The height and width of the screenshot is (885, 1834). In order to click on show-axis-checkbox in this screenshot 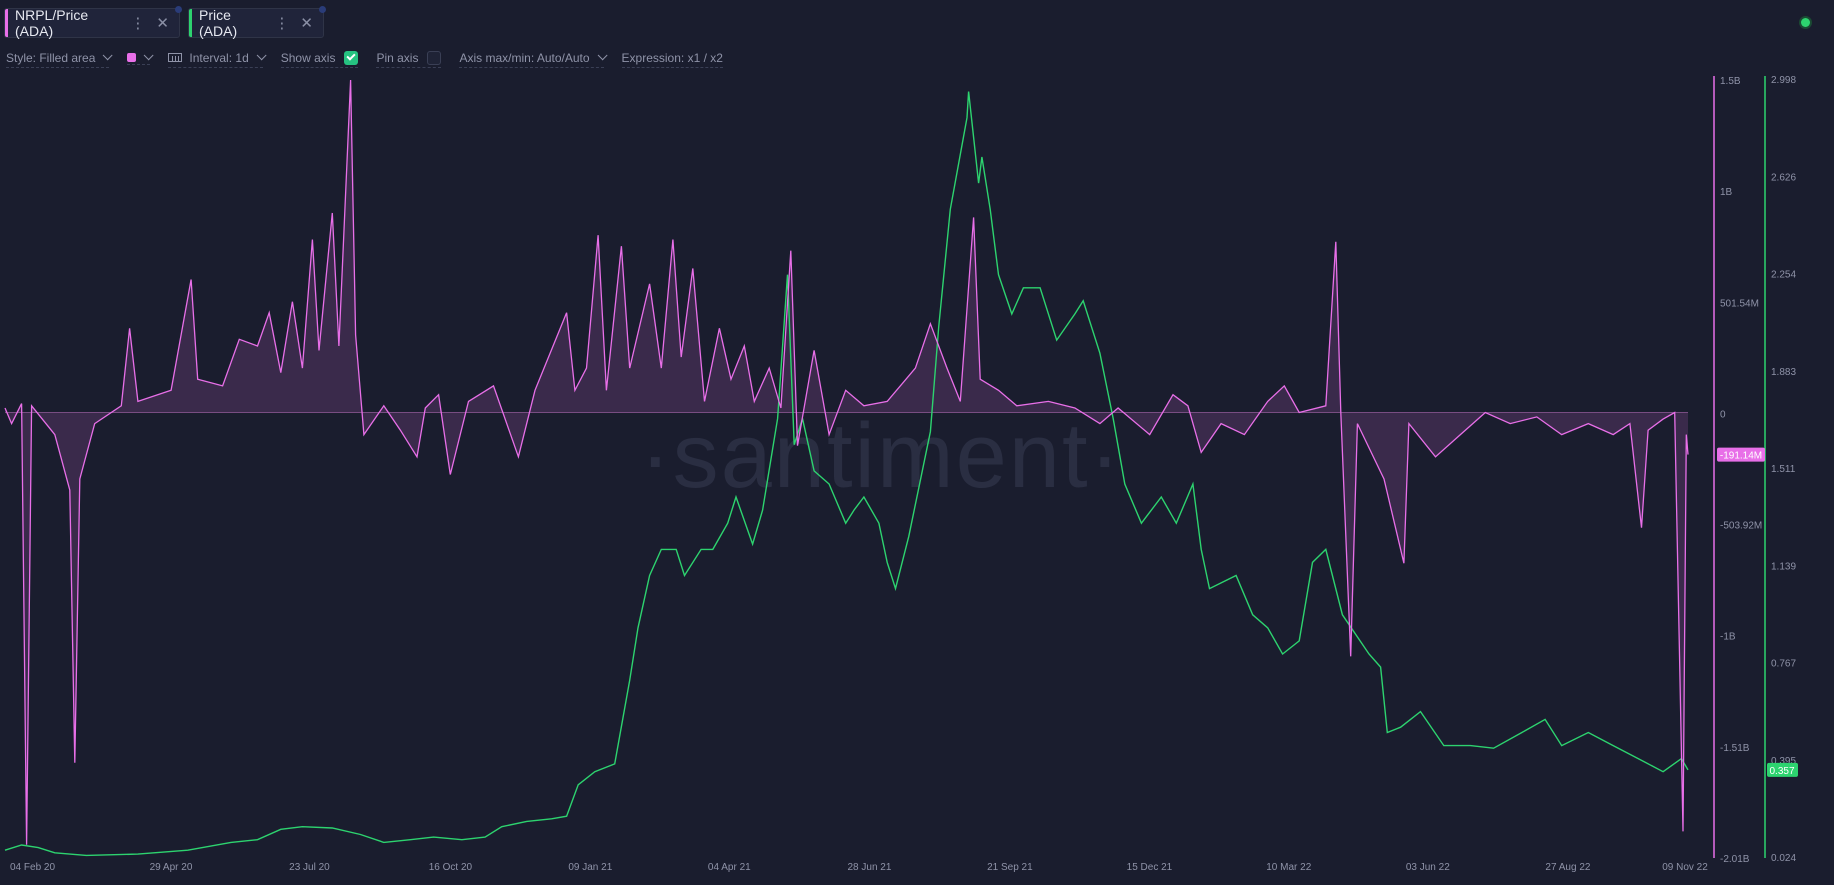, I will do `click(351, 57)`.